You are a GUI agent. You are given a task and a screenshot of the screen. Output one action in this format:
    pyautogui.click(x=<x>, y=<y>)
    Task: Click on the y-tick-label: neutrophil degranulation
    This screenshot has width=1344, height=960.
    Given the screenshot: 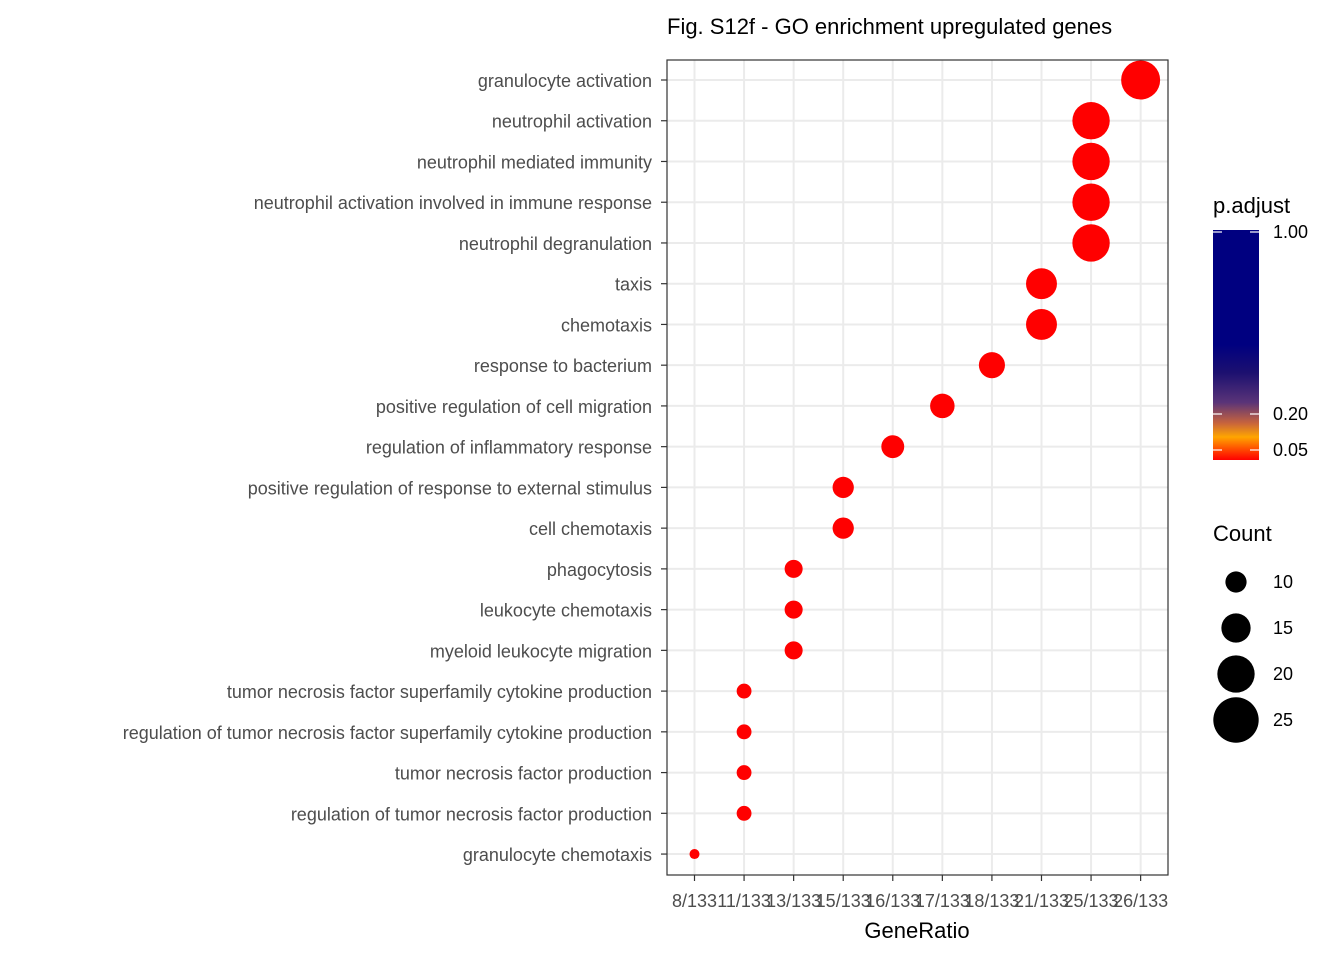 What is the action you would take?
    pyautogui.click(x=555, y=244)
    